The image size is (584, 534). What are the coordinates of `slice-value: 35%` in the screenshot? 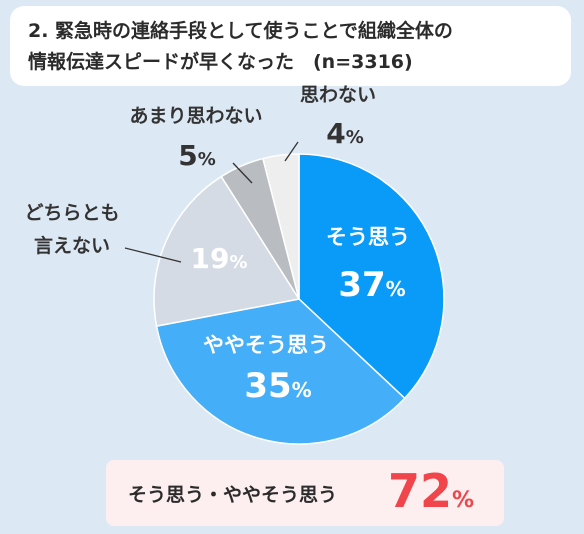 It's located at (277, 386).